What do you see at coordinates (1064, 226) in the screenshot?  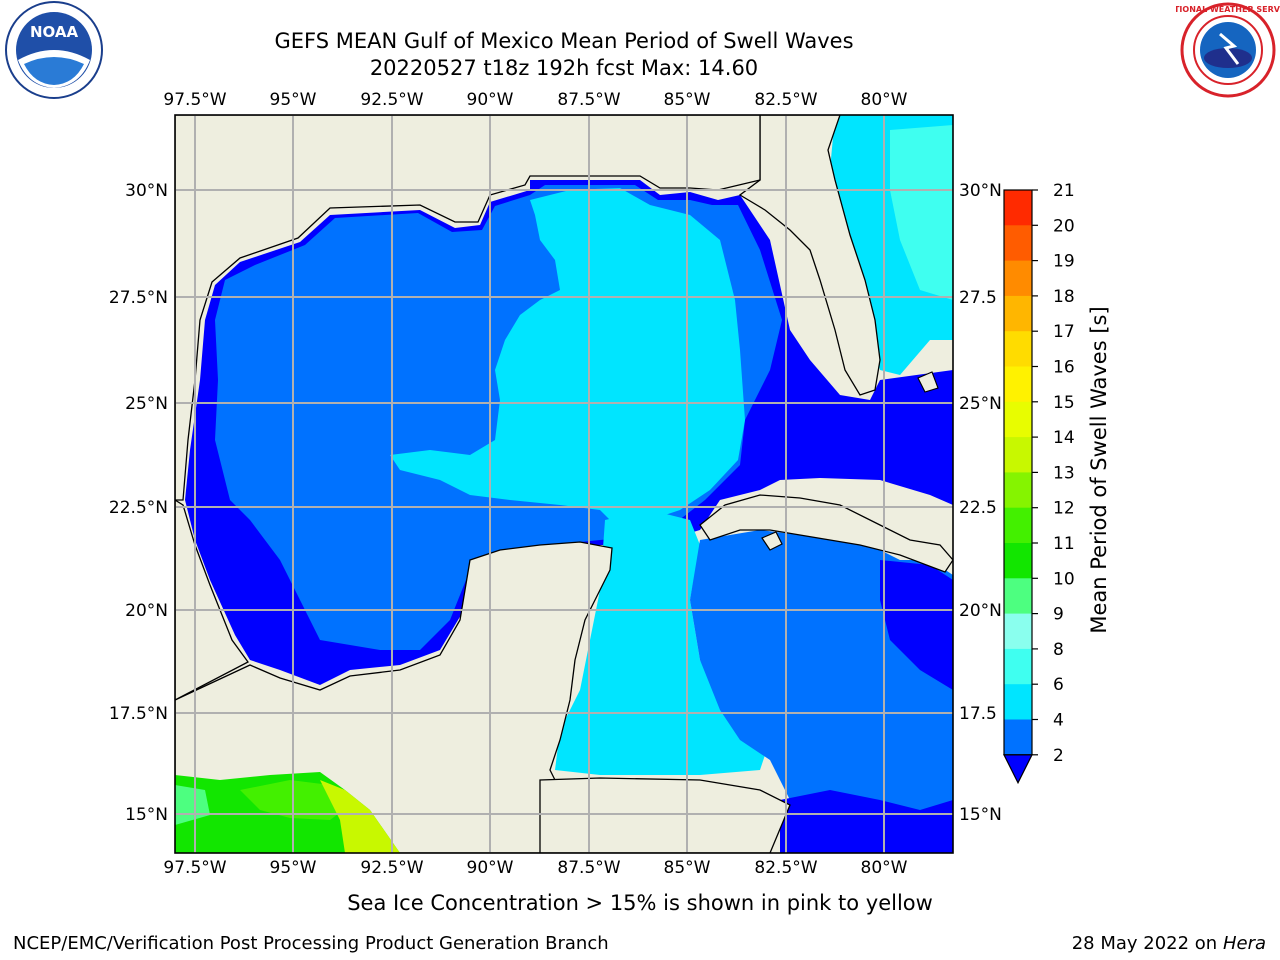 I see `colorbar-tick-label: 20` at bounding box center [1064, 226].